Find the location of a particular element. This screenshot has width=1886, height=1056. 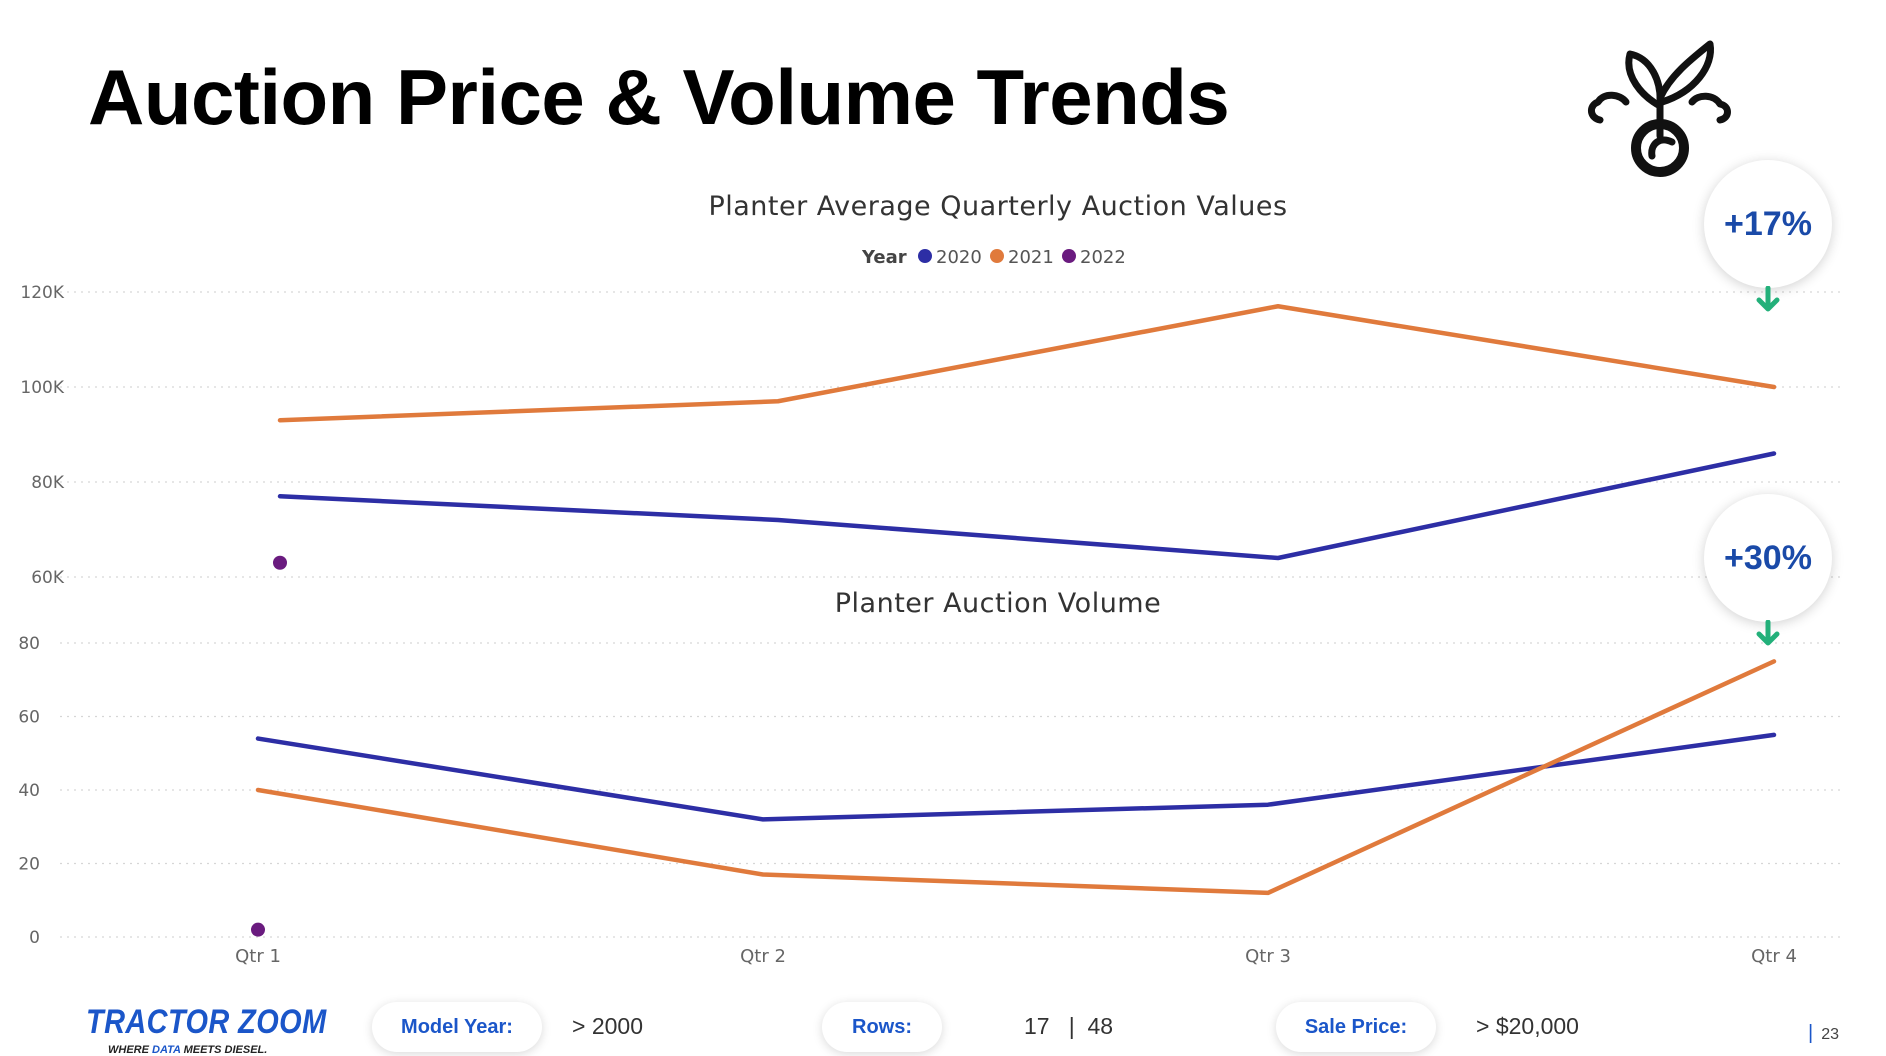

model-year-pill: Model Year: is located at coordinates (457, 1027).